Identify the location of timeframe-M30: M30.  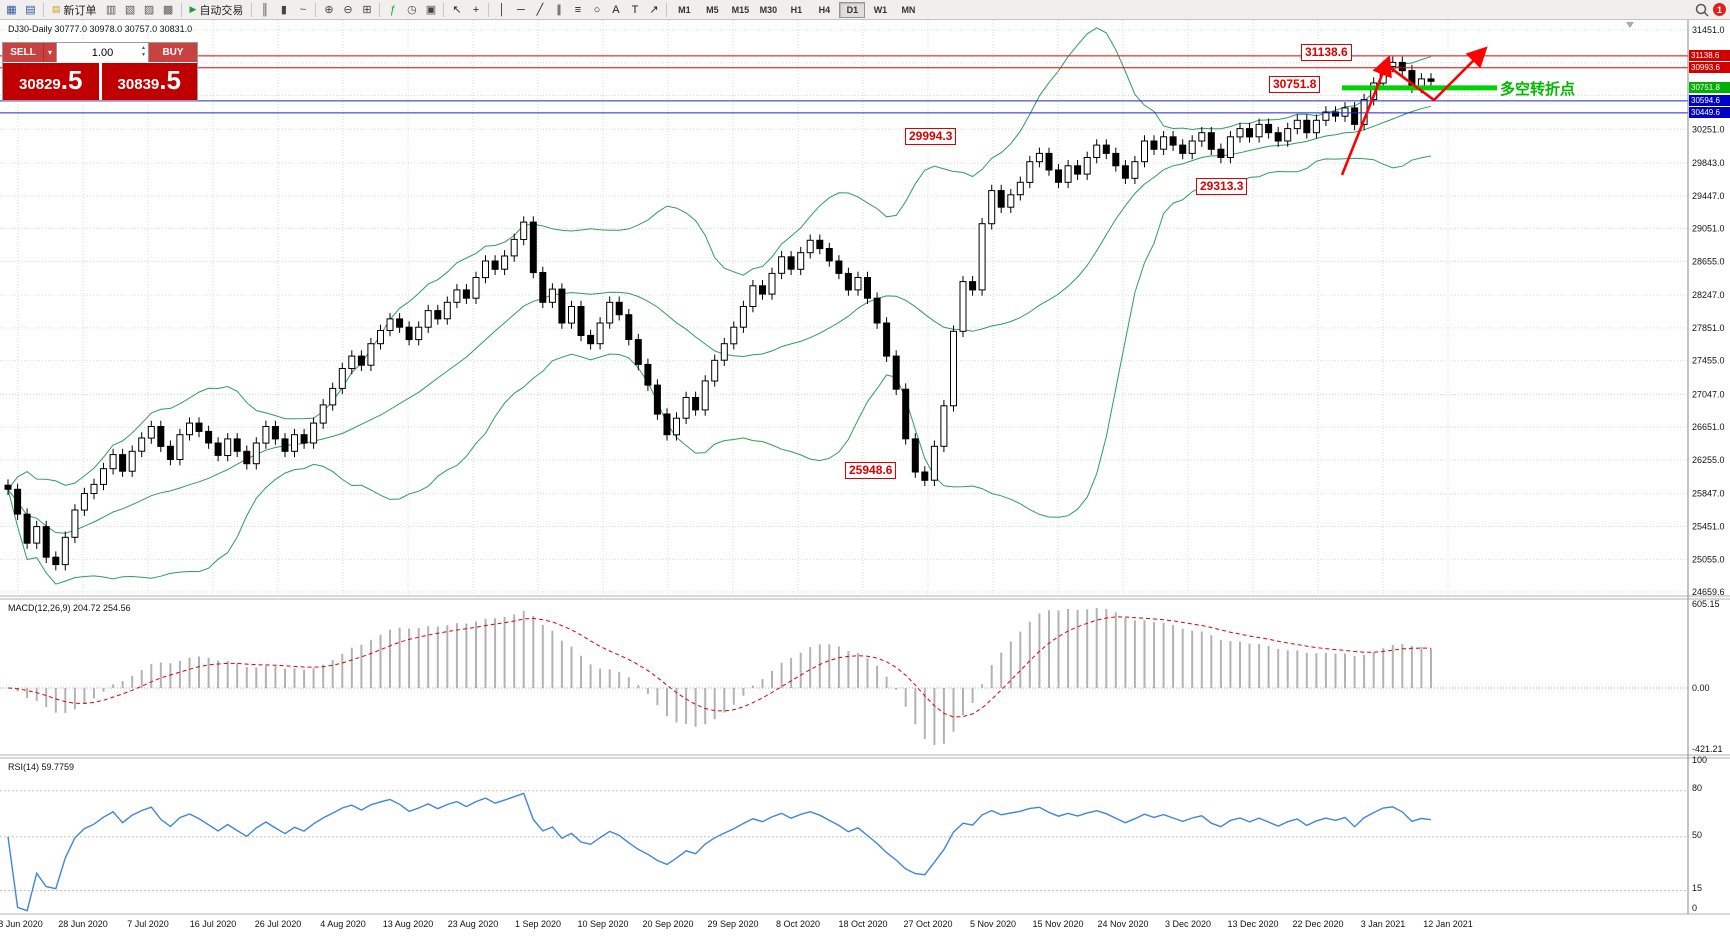
(768, 9).